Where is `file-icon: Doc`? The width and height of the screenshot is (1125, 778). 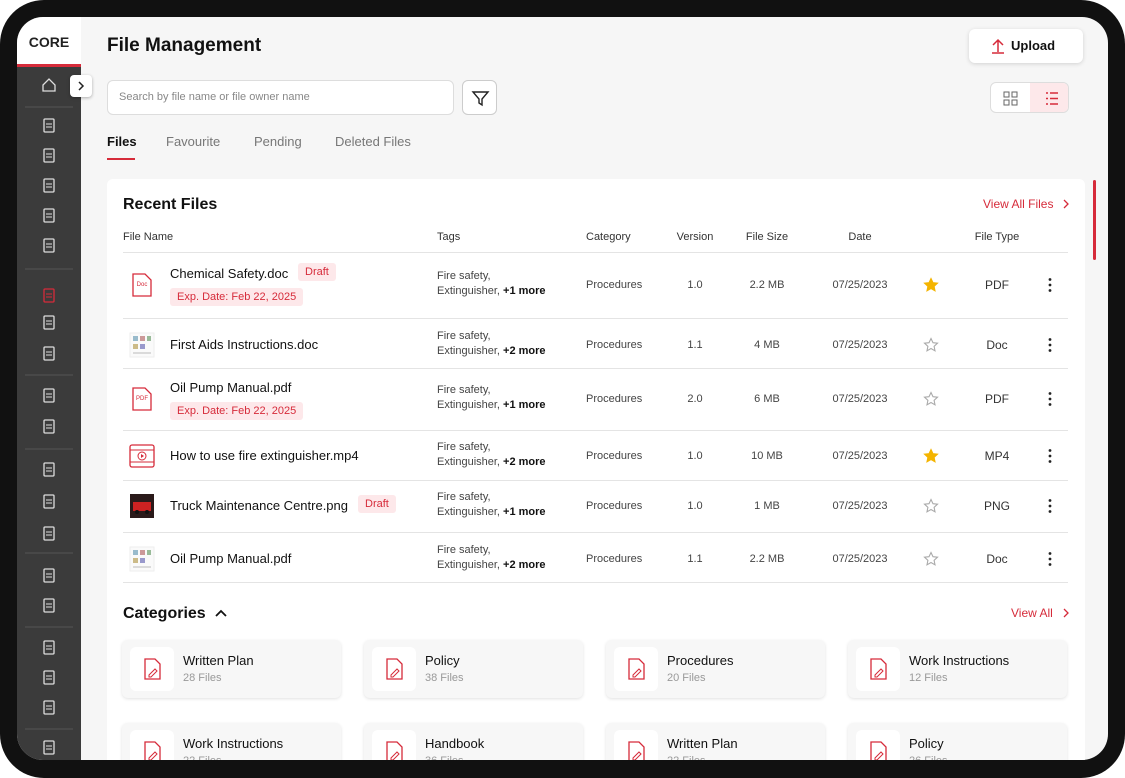 file-icon: Doc is located at coordinates (142, 285).